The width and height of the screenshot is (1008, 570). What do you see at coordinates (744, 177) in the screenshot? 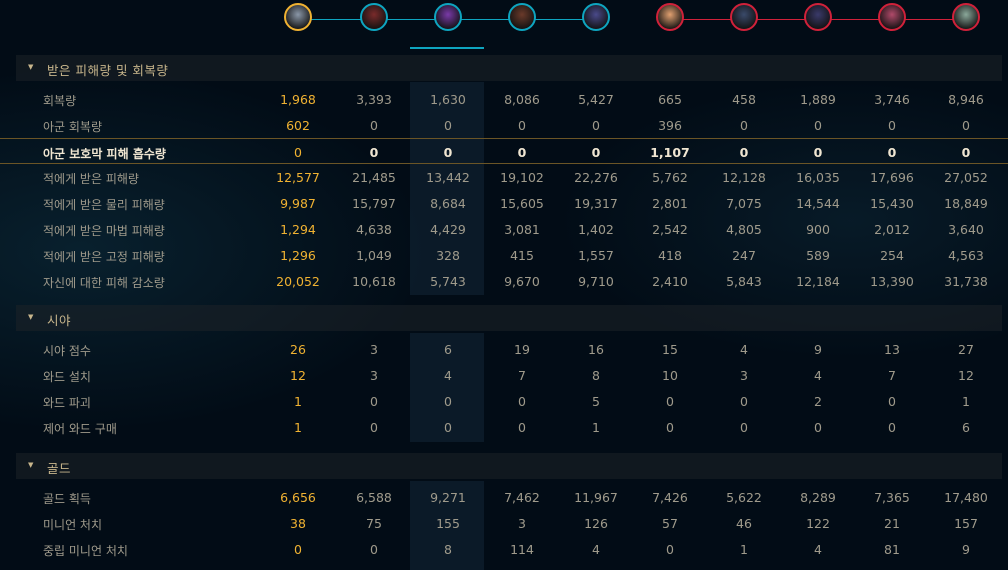
I see `stat-value: 12,128` at bounding box center [744, 177].